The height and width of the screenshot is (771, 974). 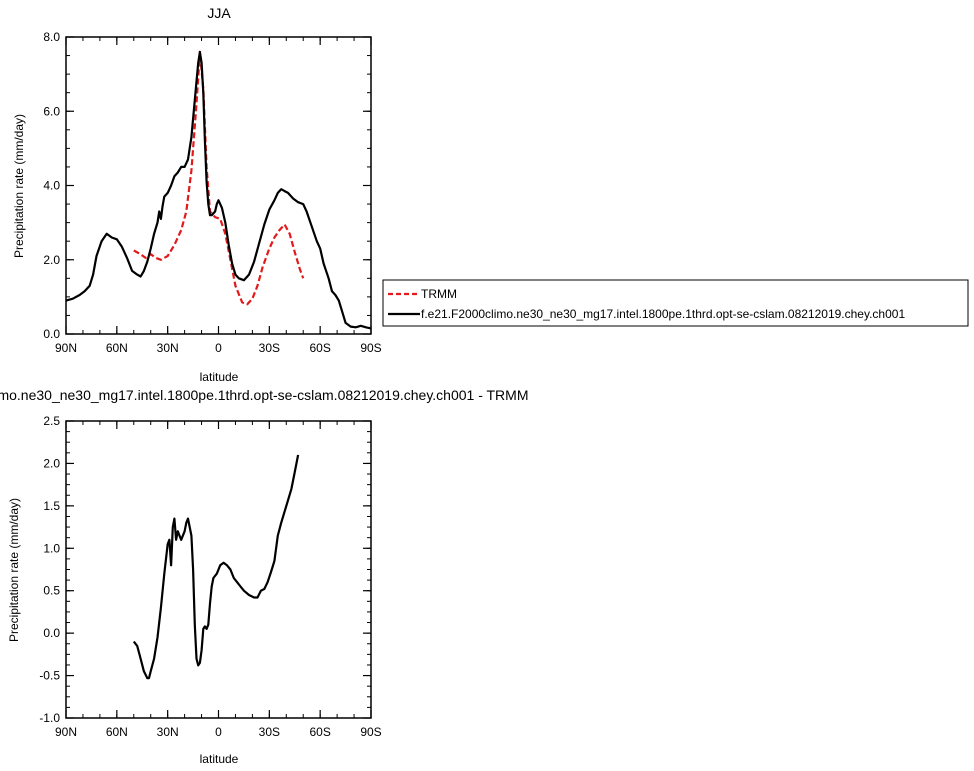 I want to click on chart-bottom-y-tick-label: -1.0, so click(x=49, y=718).